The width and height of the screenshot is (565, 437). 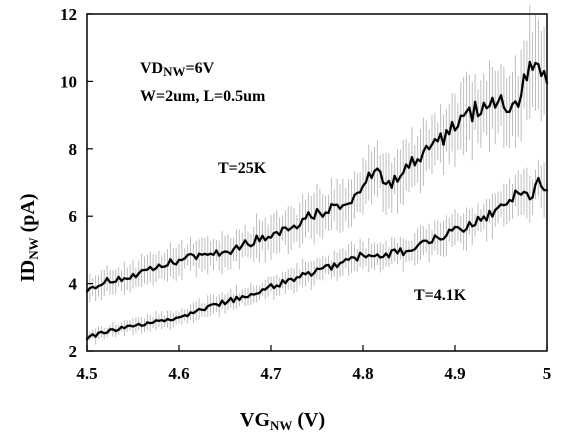 I want to click on annotation-geometry: W=2um, L=0.5um, so click(x=203, y=96).